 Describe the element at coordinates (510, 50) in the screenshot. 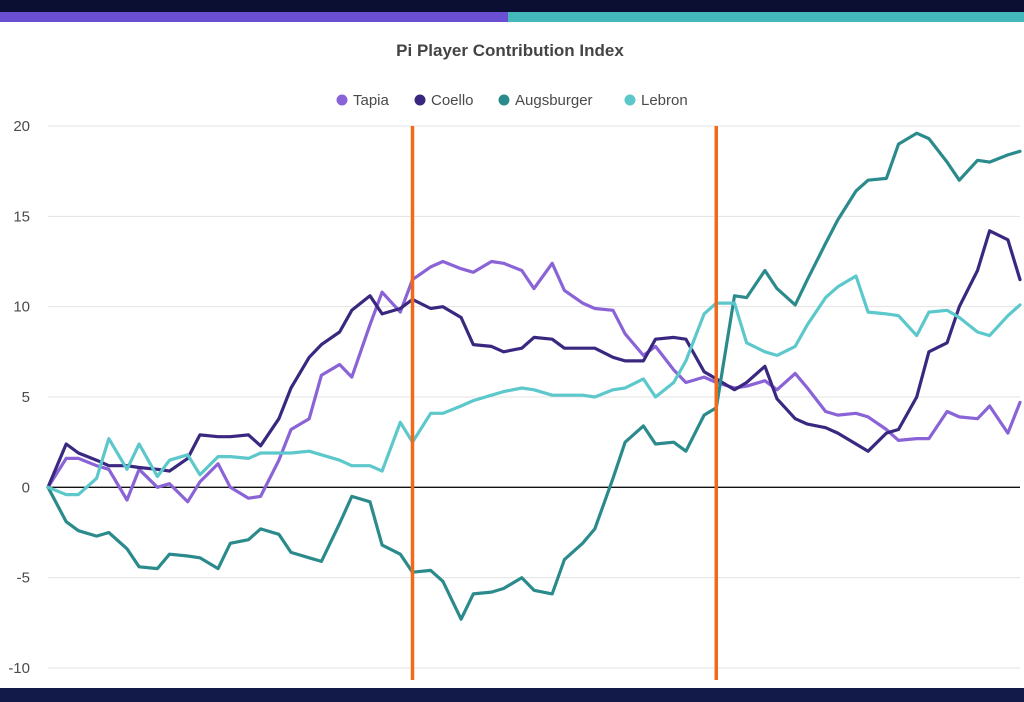

I see `chart-title: Pi Player Contribution Index` at that location.